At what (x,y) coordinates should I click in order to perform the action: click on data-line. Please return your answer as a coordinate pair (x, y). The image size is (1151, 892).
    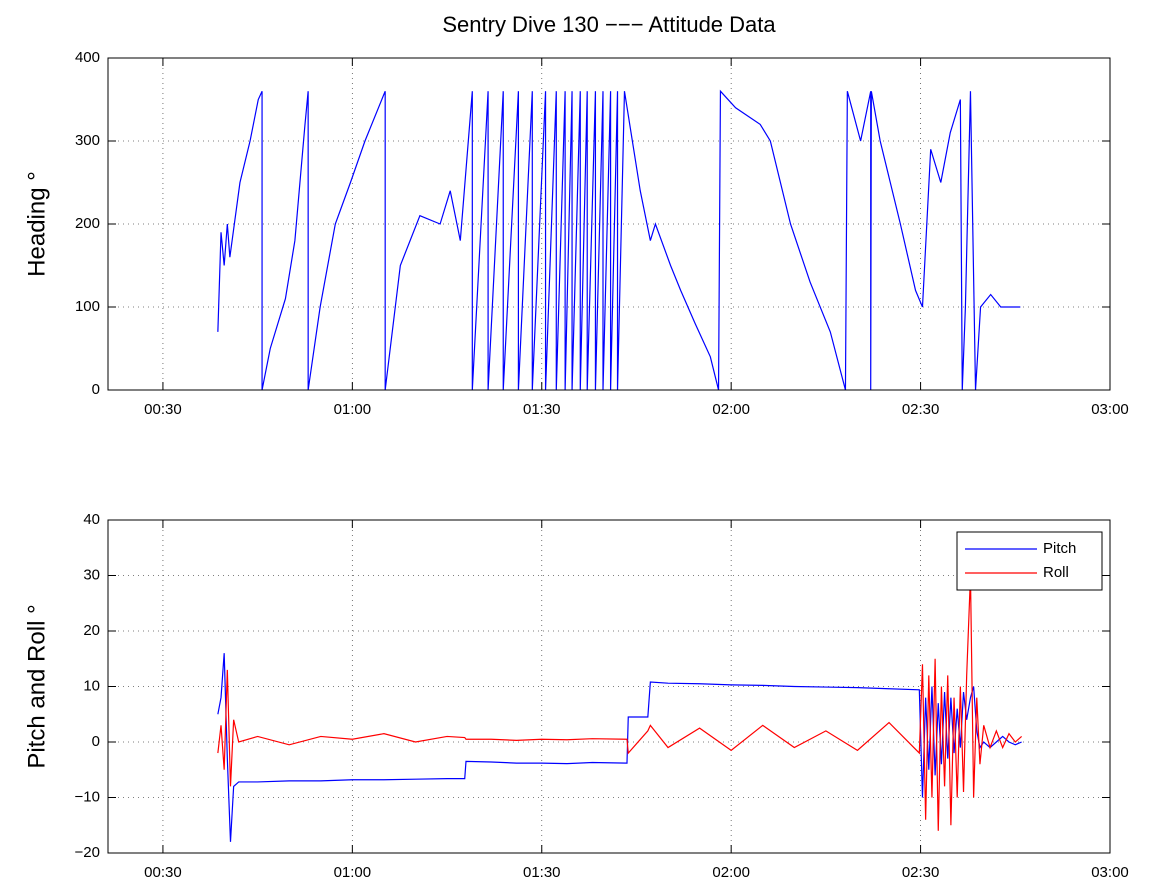
    Looking at the image, I should click on (619, 747).